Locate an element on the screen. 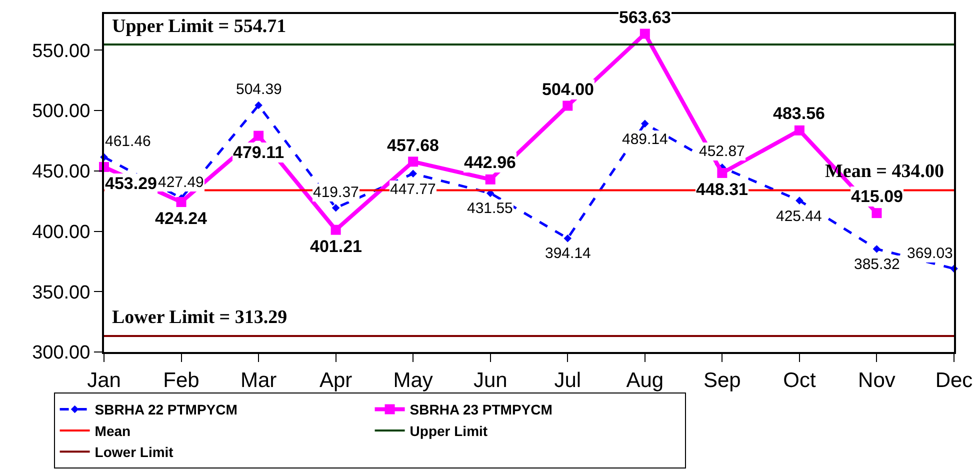  y-tick-label: 500.00 is located at coordinates (61, 111).